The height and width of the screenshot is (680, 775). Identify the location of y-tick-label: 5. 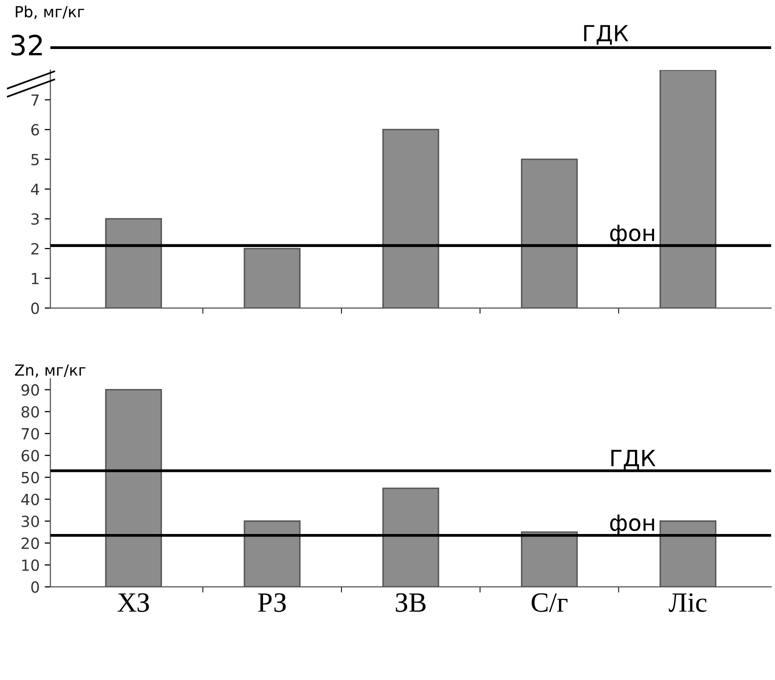
(35, 160).